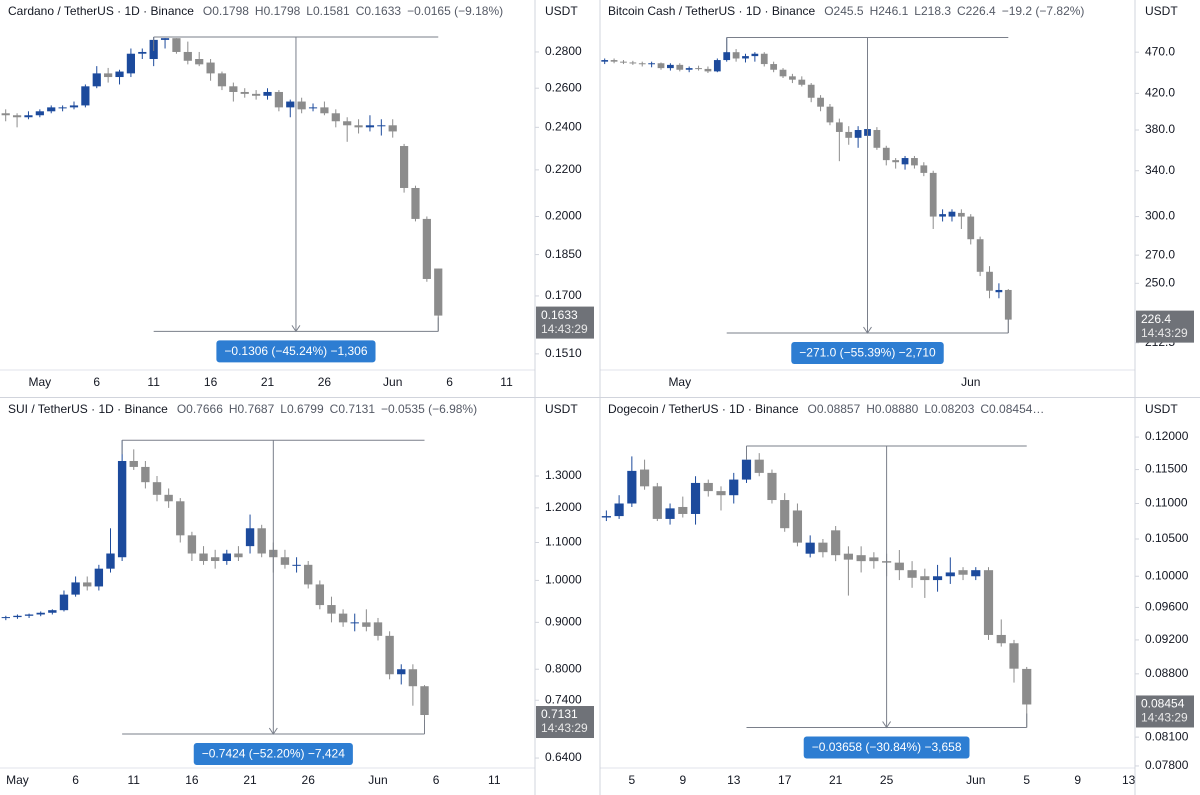 The image size is (1200, 795). What do you see at coordinates (506, 382) in the screenshot?
I see `x-tick-label: 11` at bounding box center [506, 382].